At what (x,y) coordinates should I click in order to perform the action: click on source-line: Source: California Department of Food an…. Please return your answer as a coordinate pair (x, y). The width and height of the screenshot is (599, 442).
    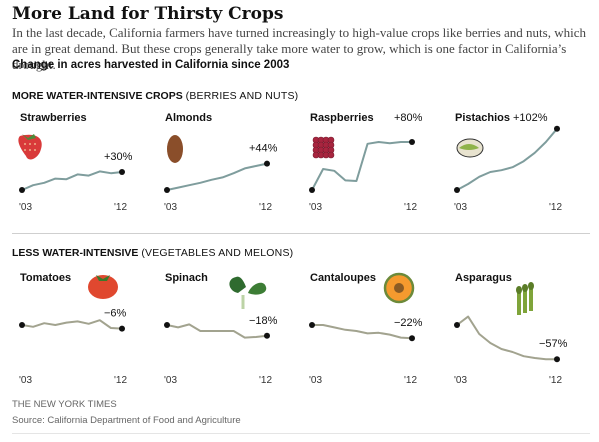
    Looking at the image, I should click on (126, 420).